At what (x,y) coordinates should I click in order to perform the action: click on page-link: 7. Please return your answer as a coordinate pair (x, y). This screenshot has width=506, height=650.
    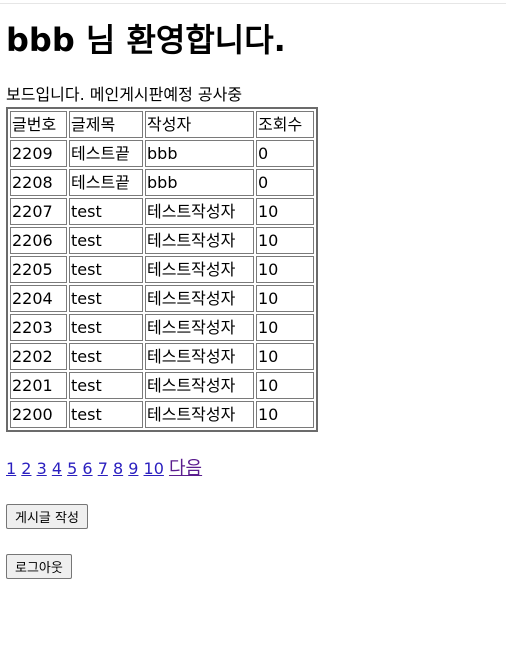
    Looking at the image, I should click on (102, 468).